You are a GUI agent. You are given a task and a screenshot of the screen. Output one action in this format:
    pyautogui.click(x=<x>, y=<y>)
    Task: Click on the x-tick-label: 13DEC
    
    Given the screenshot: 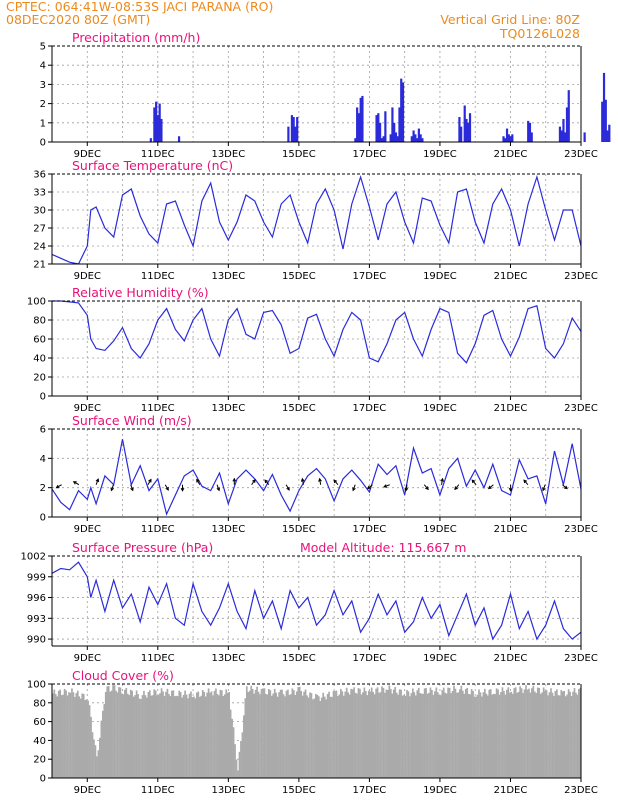 What is the action you would take?
    pyautogui.click(x=228, y=408)
    